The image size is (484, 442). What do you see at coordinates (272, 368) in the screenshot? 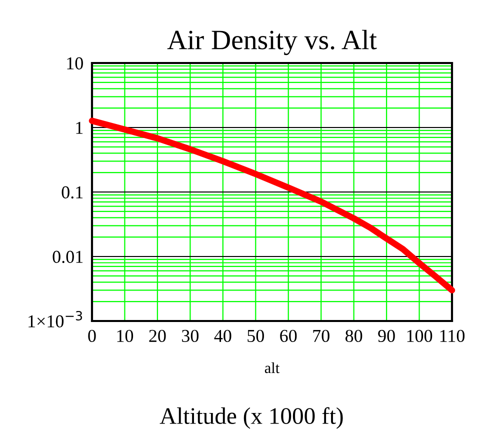
I see `x-axis-title: alt` at bounding box center [272, 368].